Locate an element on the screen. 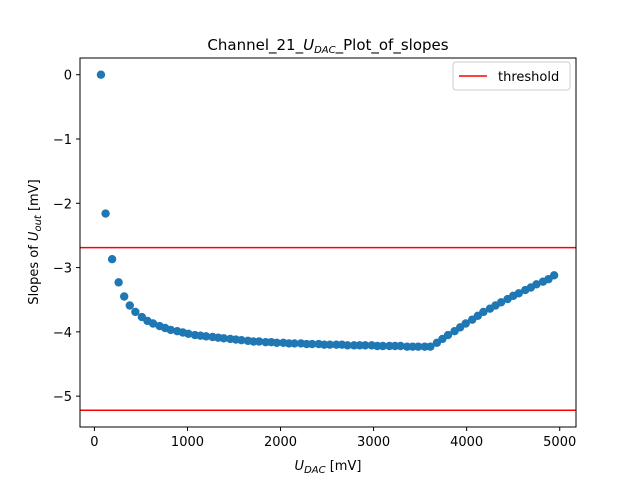 The image size is (640, 480). x-axis-ticks: 0 1000 2000 3000 4000 5000 is located at coordinates (333, 438).